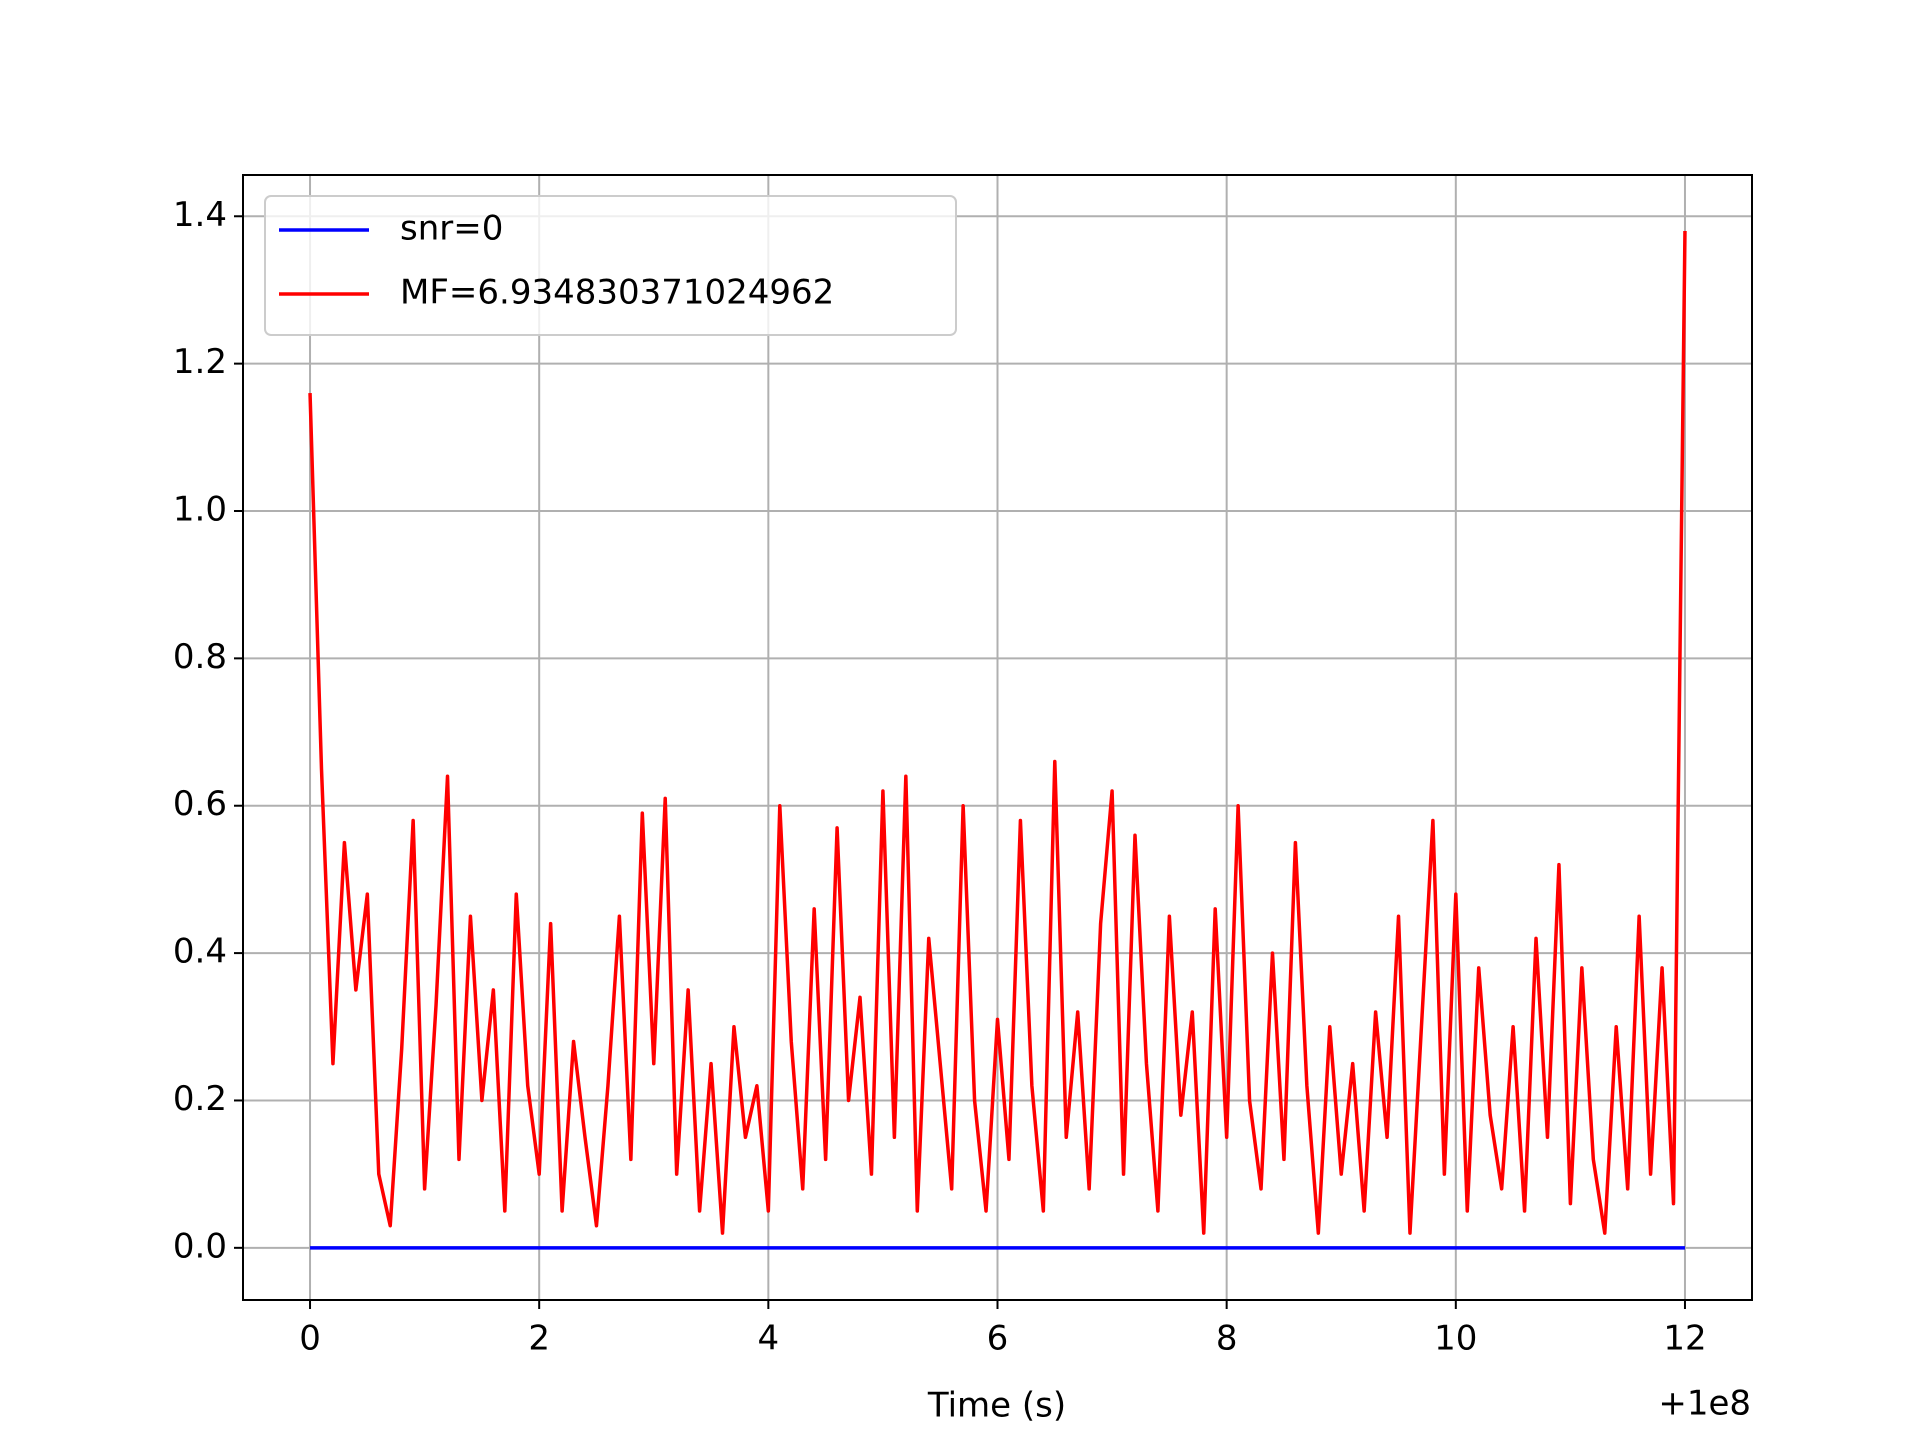 The height and width of the screenshot is (1440, 1920). I want to click on legend-label: snr=0, so click(451, 229).